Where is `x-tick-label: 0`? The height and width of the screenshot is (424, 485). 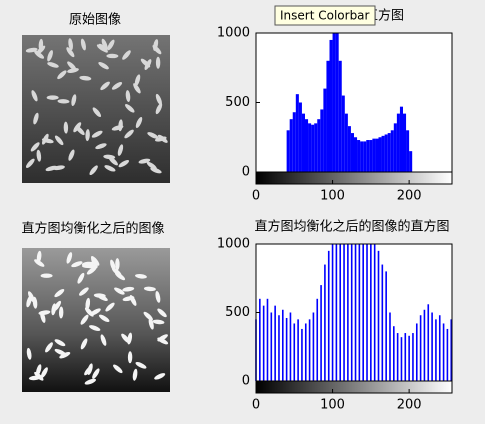 x-tick-label: 0 is located at coordinates (256, 405).